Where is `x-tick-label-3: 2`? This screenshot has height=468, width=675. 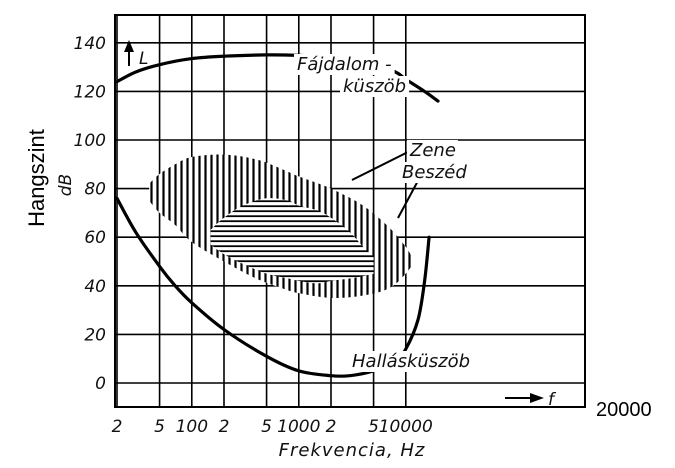 x-tick-label-3: 2 is located at coordinates (224, 427).